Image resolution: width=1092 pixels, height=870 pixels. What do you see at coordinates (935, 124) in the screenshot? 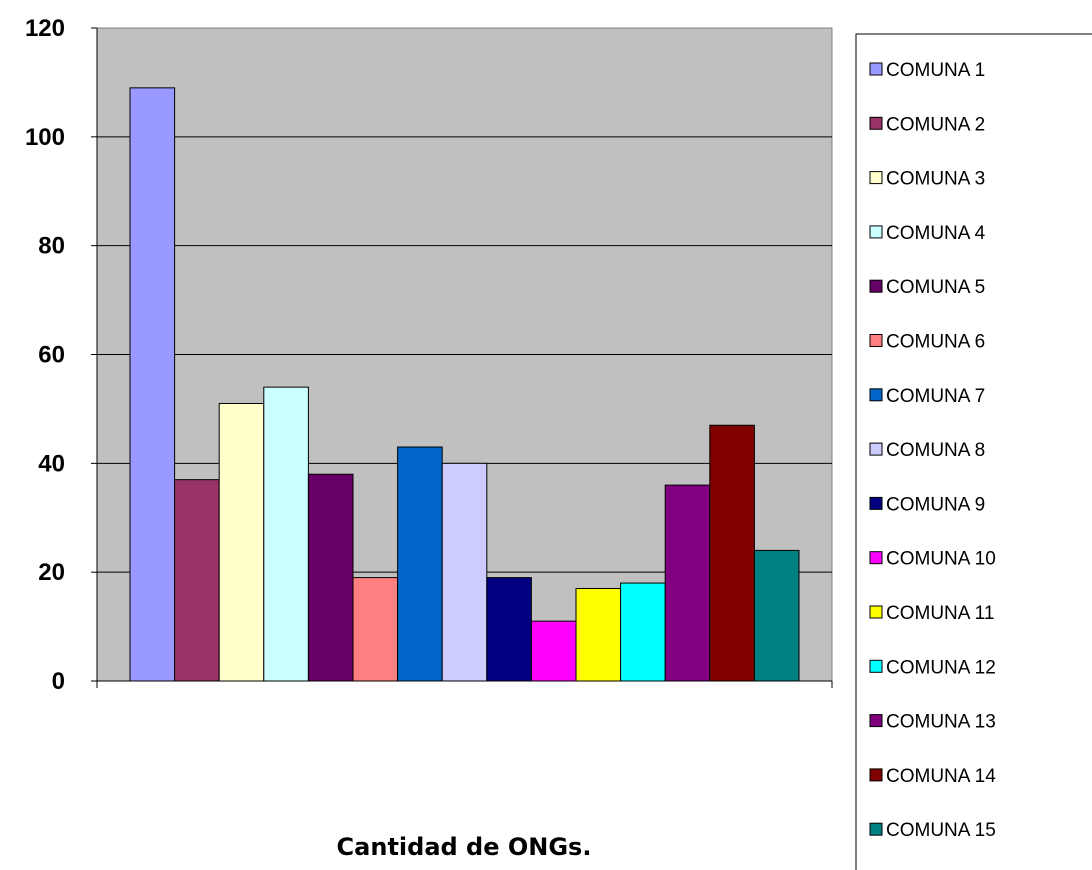
I see `legend-label: COMUNA 2` at bounding box center [935, 124].